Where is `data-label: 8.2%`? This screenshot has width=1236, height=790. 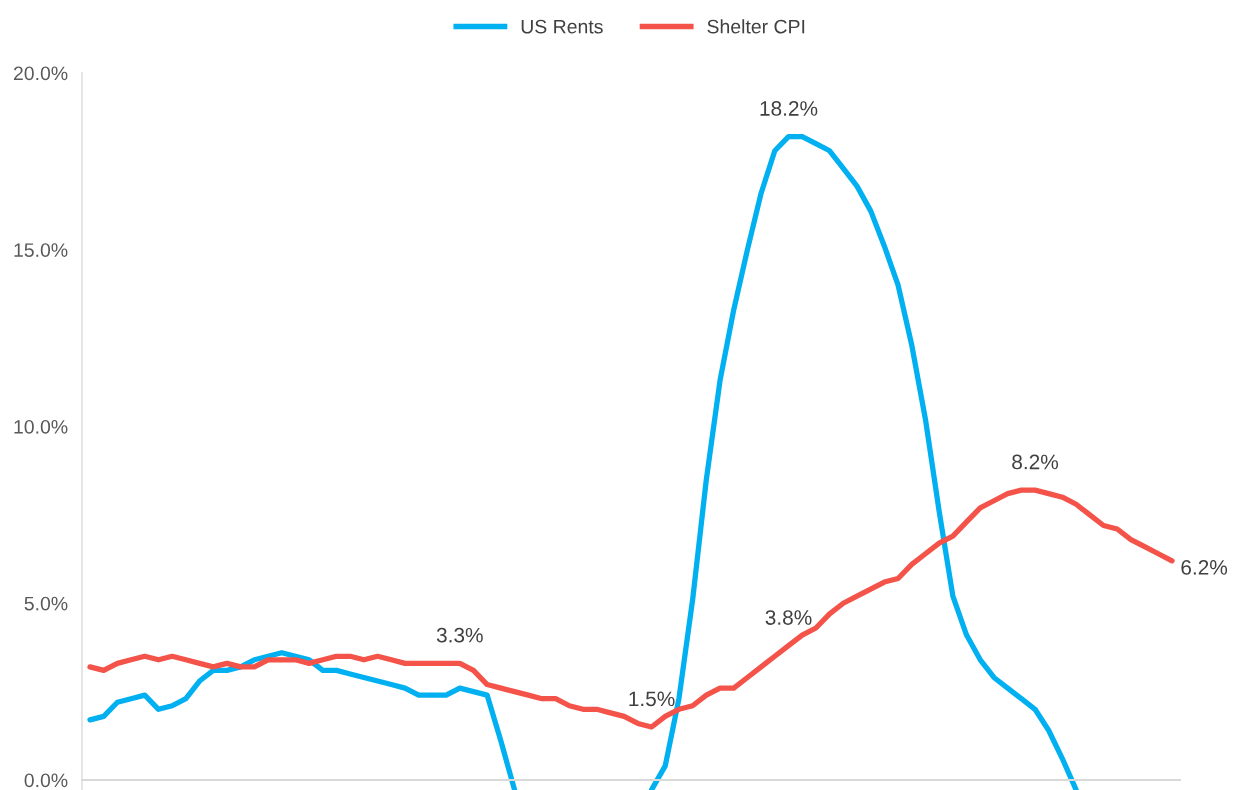
data-label: 8.2% is located at coordinates (1035, 462).